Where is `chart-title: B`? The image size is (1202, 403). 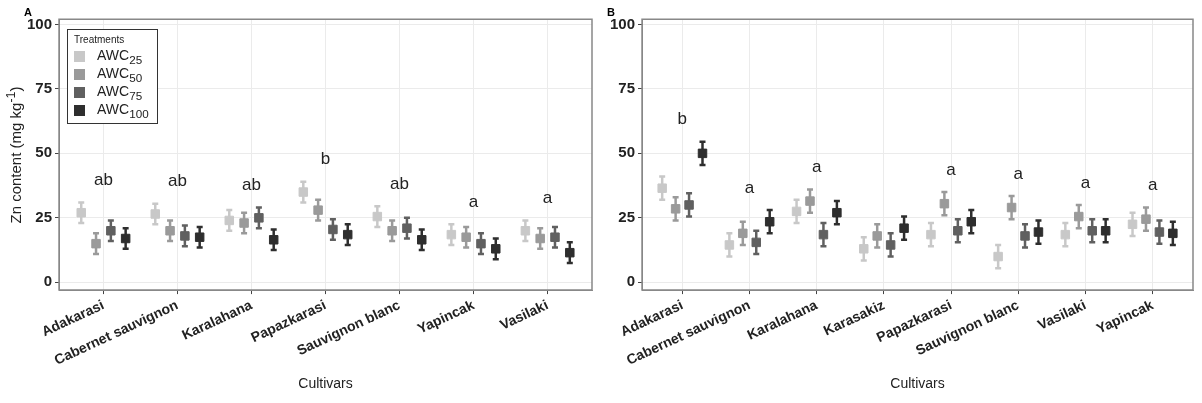 chart-title: B is located at coordinates (611, 11).